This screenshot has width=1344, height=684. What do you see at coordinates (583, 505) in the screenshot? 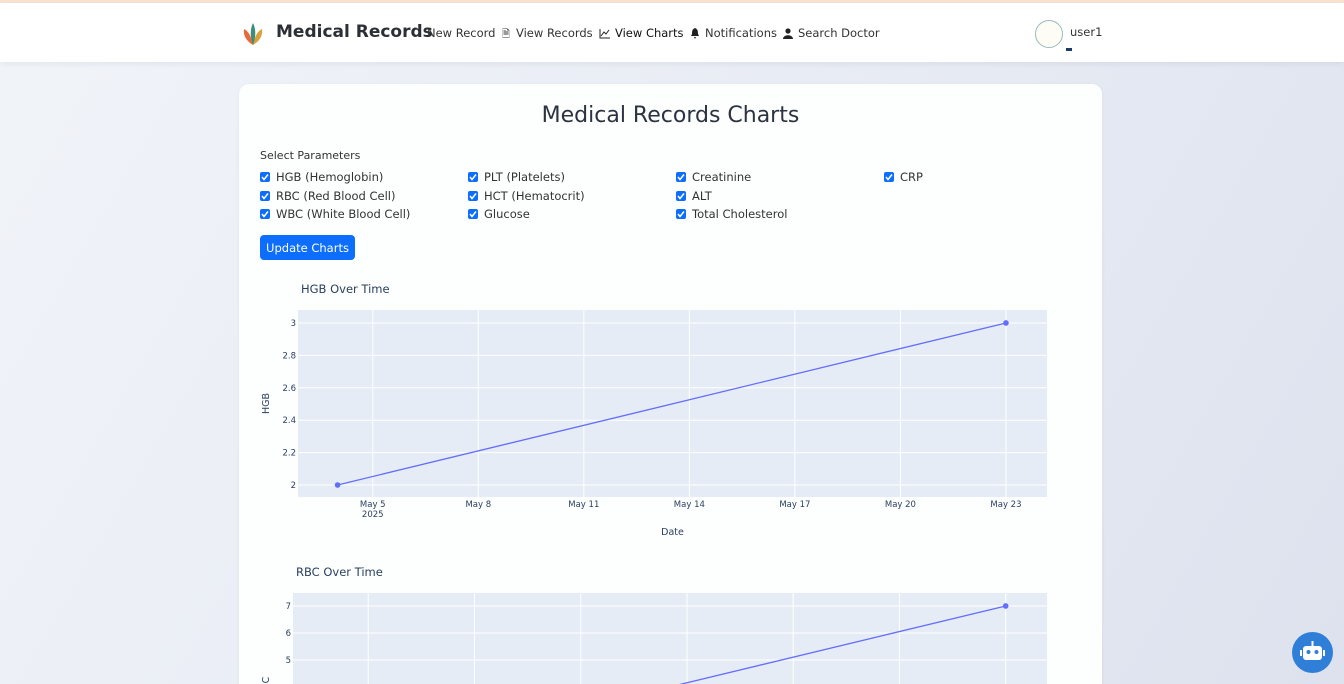
I see `x-tick-label: May 11` at bounding box center [583, 505].